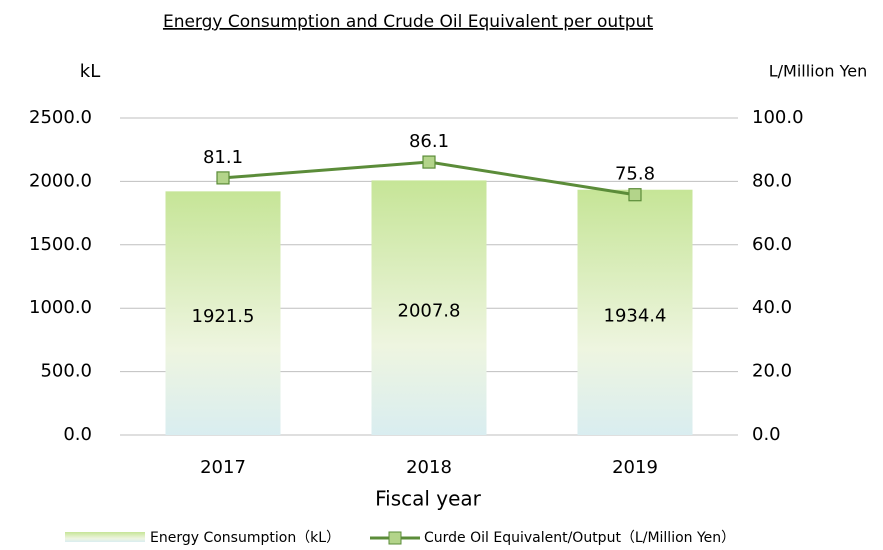 The image size is (883, 550). Describe the element at coordinates (77, 434) in the screenshot. I see `y-tick-label: 0.0` at that location.